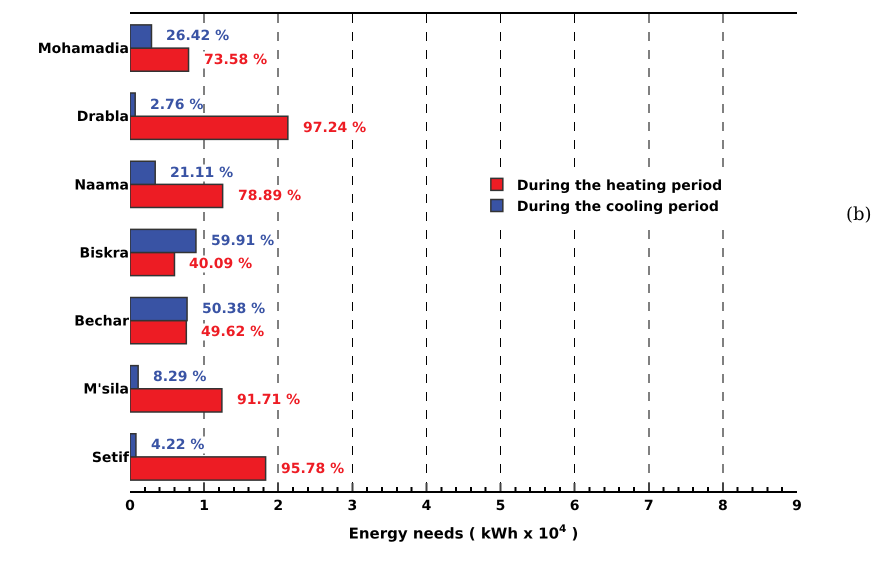  Describe the element at coordinates (130, 506) in the screenshot. I see `x-tick-label: 0` at that location.